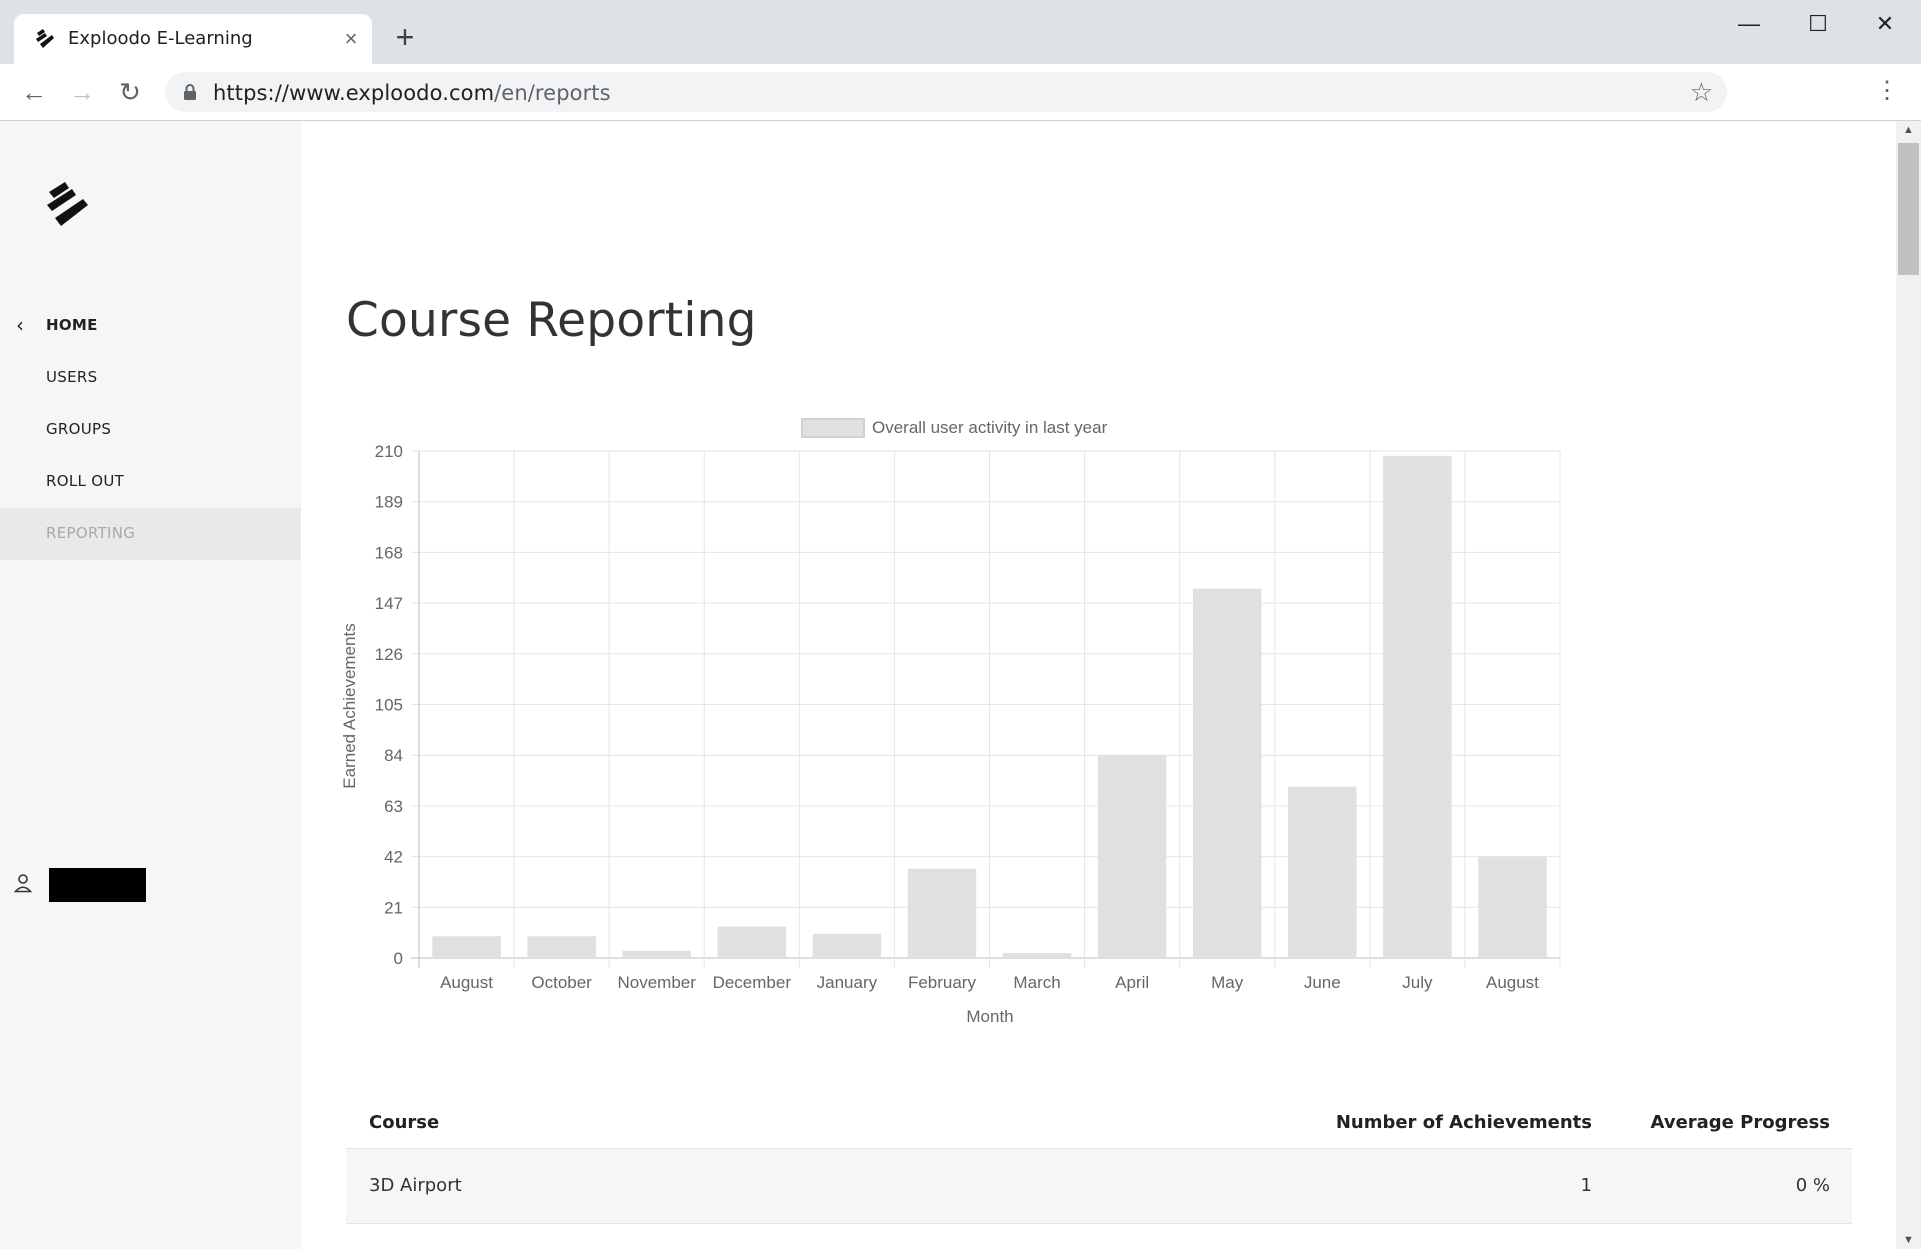 The width and height of the screenshot is (1921, 1249). What do you see at coordinates (150, 326) in the screenshot?
I see `sidebar-item-home: ‹ HOME` at bounding box center [150, 326].